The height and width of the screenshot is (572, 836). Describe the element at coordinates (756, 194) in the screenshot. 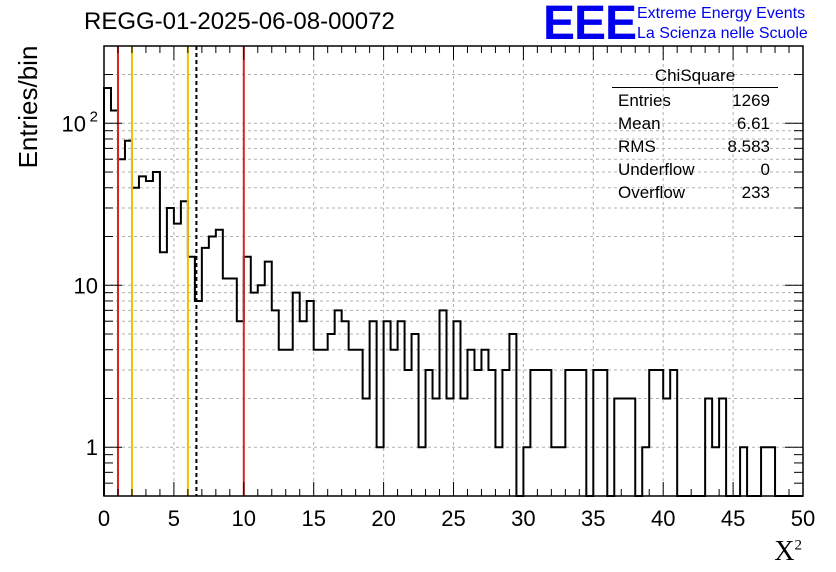

I see `stats-value: 233` at that location.